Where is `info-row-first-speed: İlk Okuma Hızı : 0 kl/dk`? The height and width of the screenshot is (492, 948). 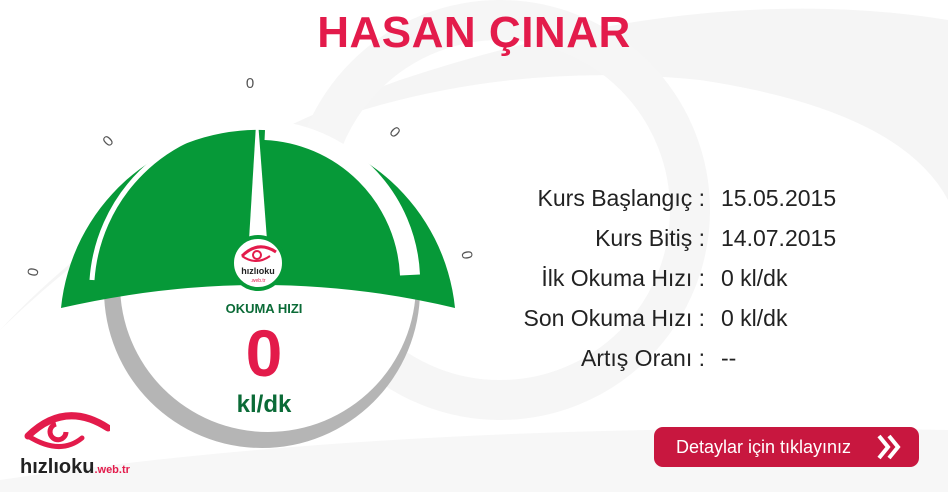
info-row-first-speed: İlk Okuma Hızı : 0 kl/dk is located at coordinates (658, 278).